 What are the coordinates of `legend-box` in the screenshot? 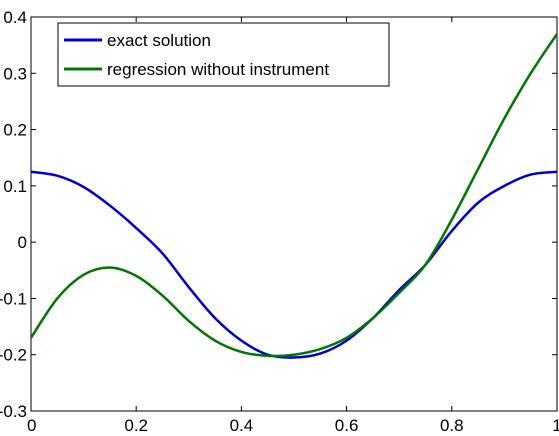 It's located at (223, 54).